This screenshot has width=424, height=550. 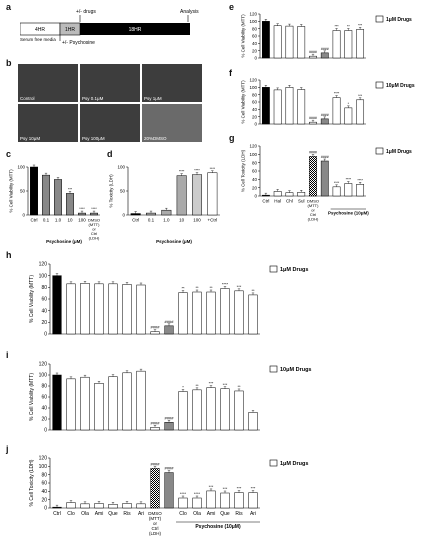 I want to click on x-tick-label: 0.1, so click(x=46, y=220).